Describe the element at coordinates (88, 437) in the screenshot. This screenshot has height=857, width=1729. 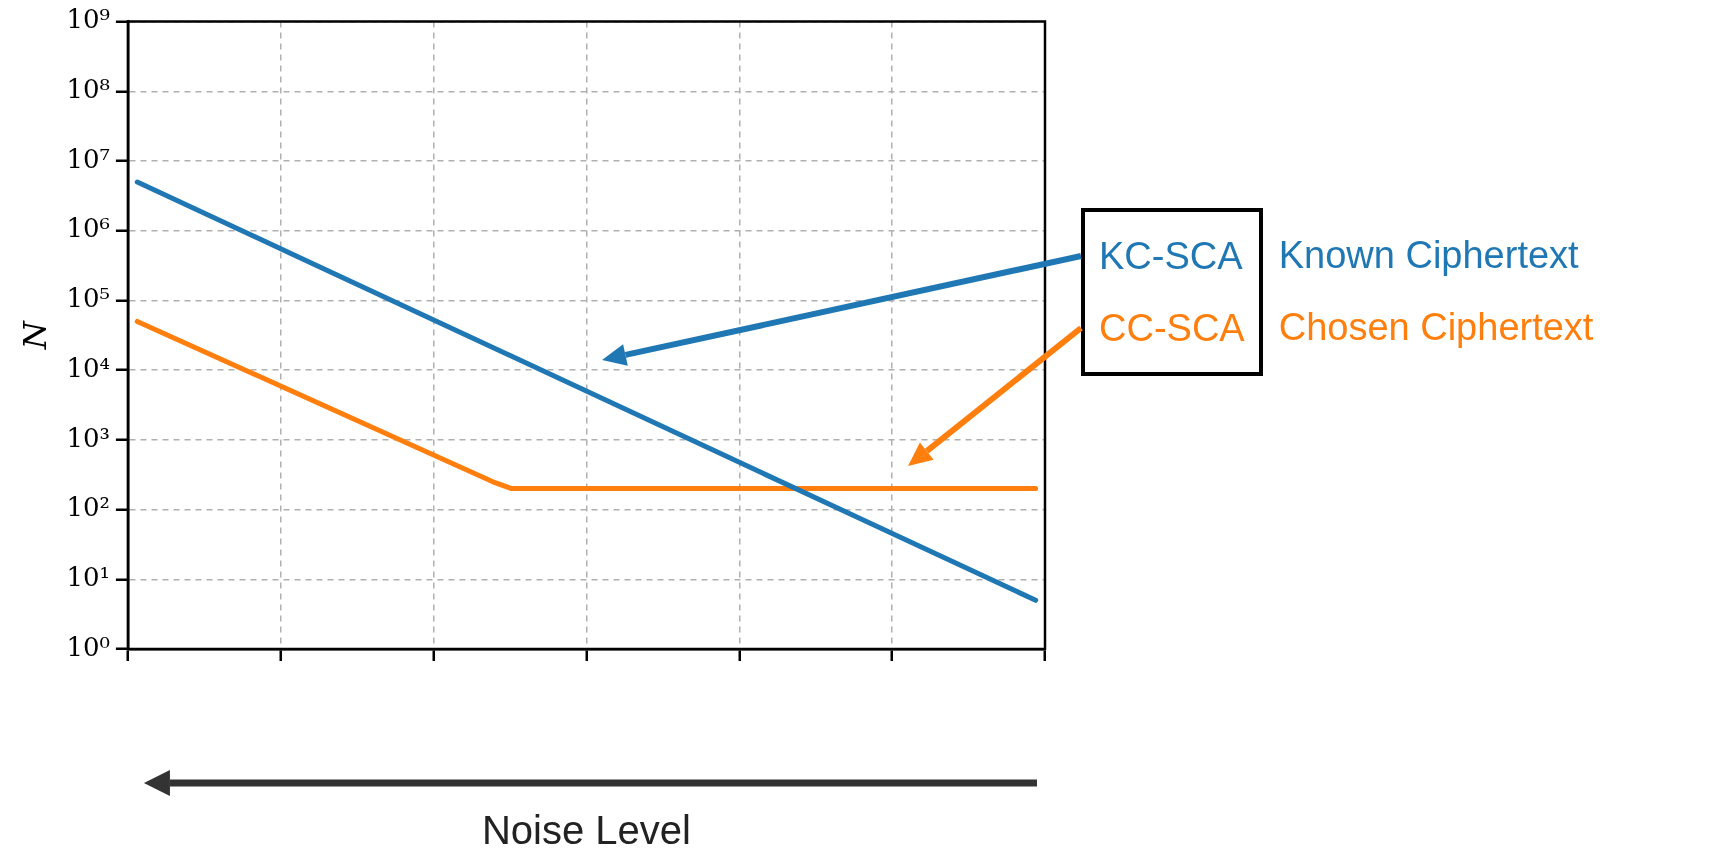
I see `y-tick-label: 10³` at that location.